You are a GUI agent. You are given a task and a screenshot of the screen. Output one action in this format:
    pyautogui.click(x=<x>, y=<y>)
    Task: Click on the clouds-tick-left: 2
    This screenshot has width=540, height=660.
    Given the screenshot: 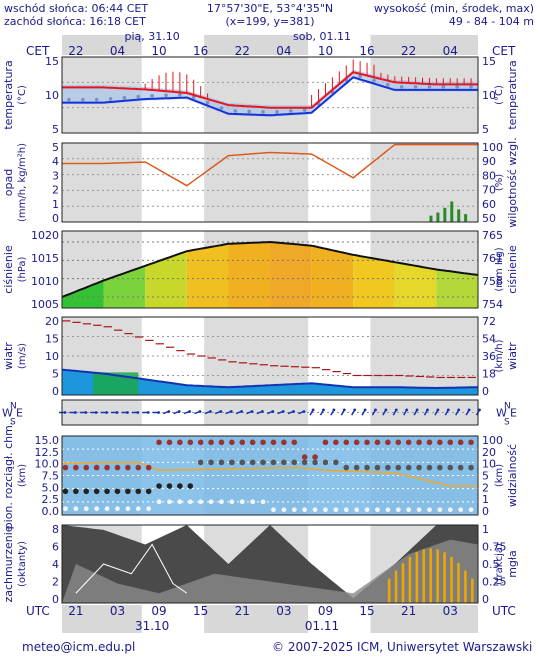 What is the action you would take?
    pyautogui.click(x=55, y=582)
    